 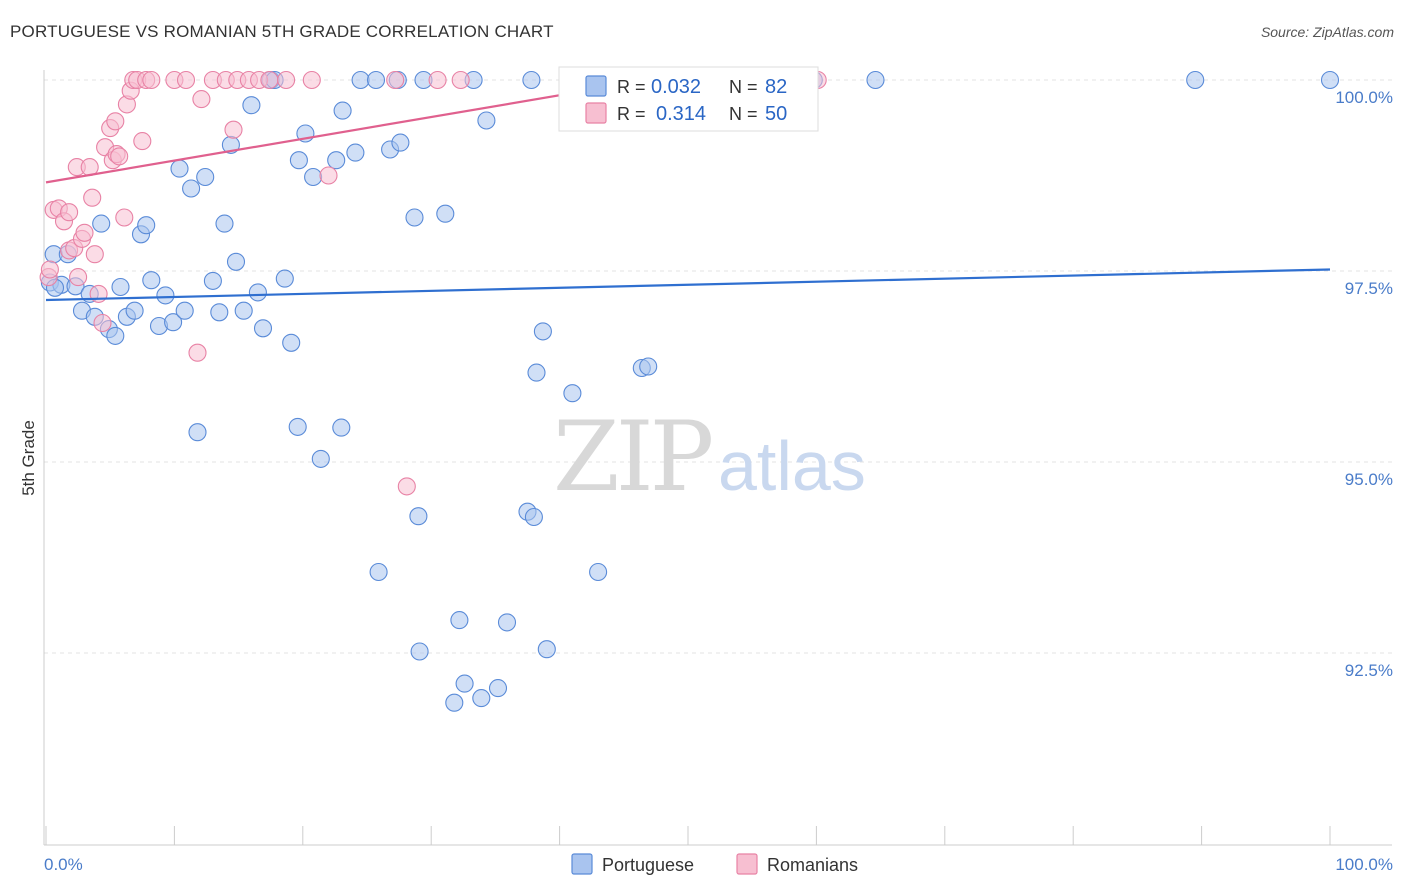 I want to click on y-tick-label-3: 92.5%, so click(x=1369, y=670).